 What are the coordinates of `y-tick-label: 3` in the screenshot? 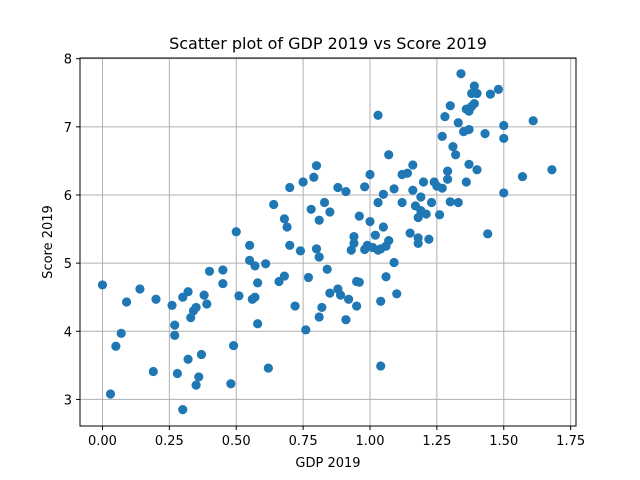 It's located at (68, 400).